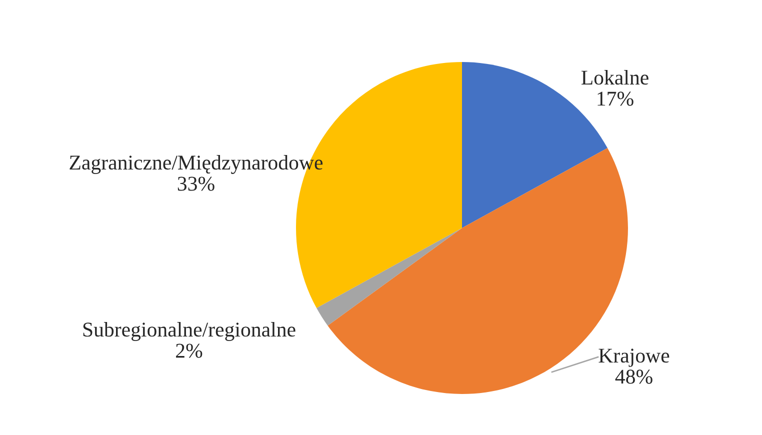  I want to click on data-label: 33%, so click(196, 183).